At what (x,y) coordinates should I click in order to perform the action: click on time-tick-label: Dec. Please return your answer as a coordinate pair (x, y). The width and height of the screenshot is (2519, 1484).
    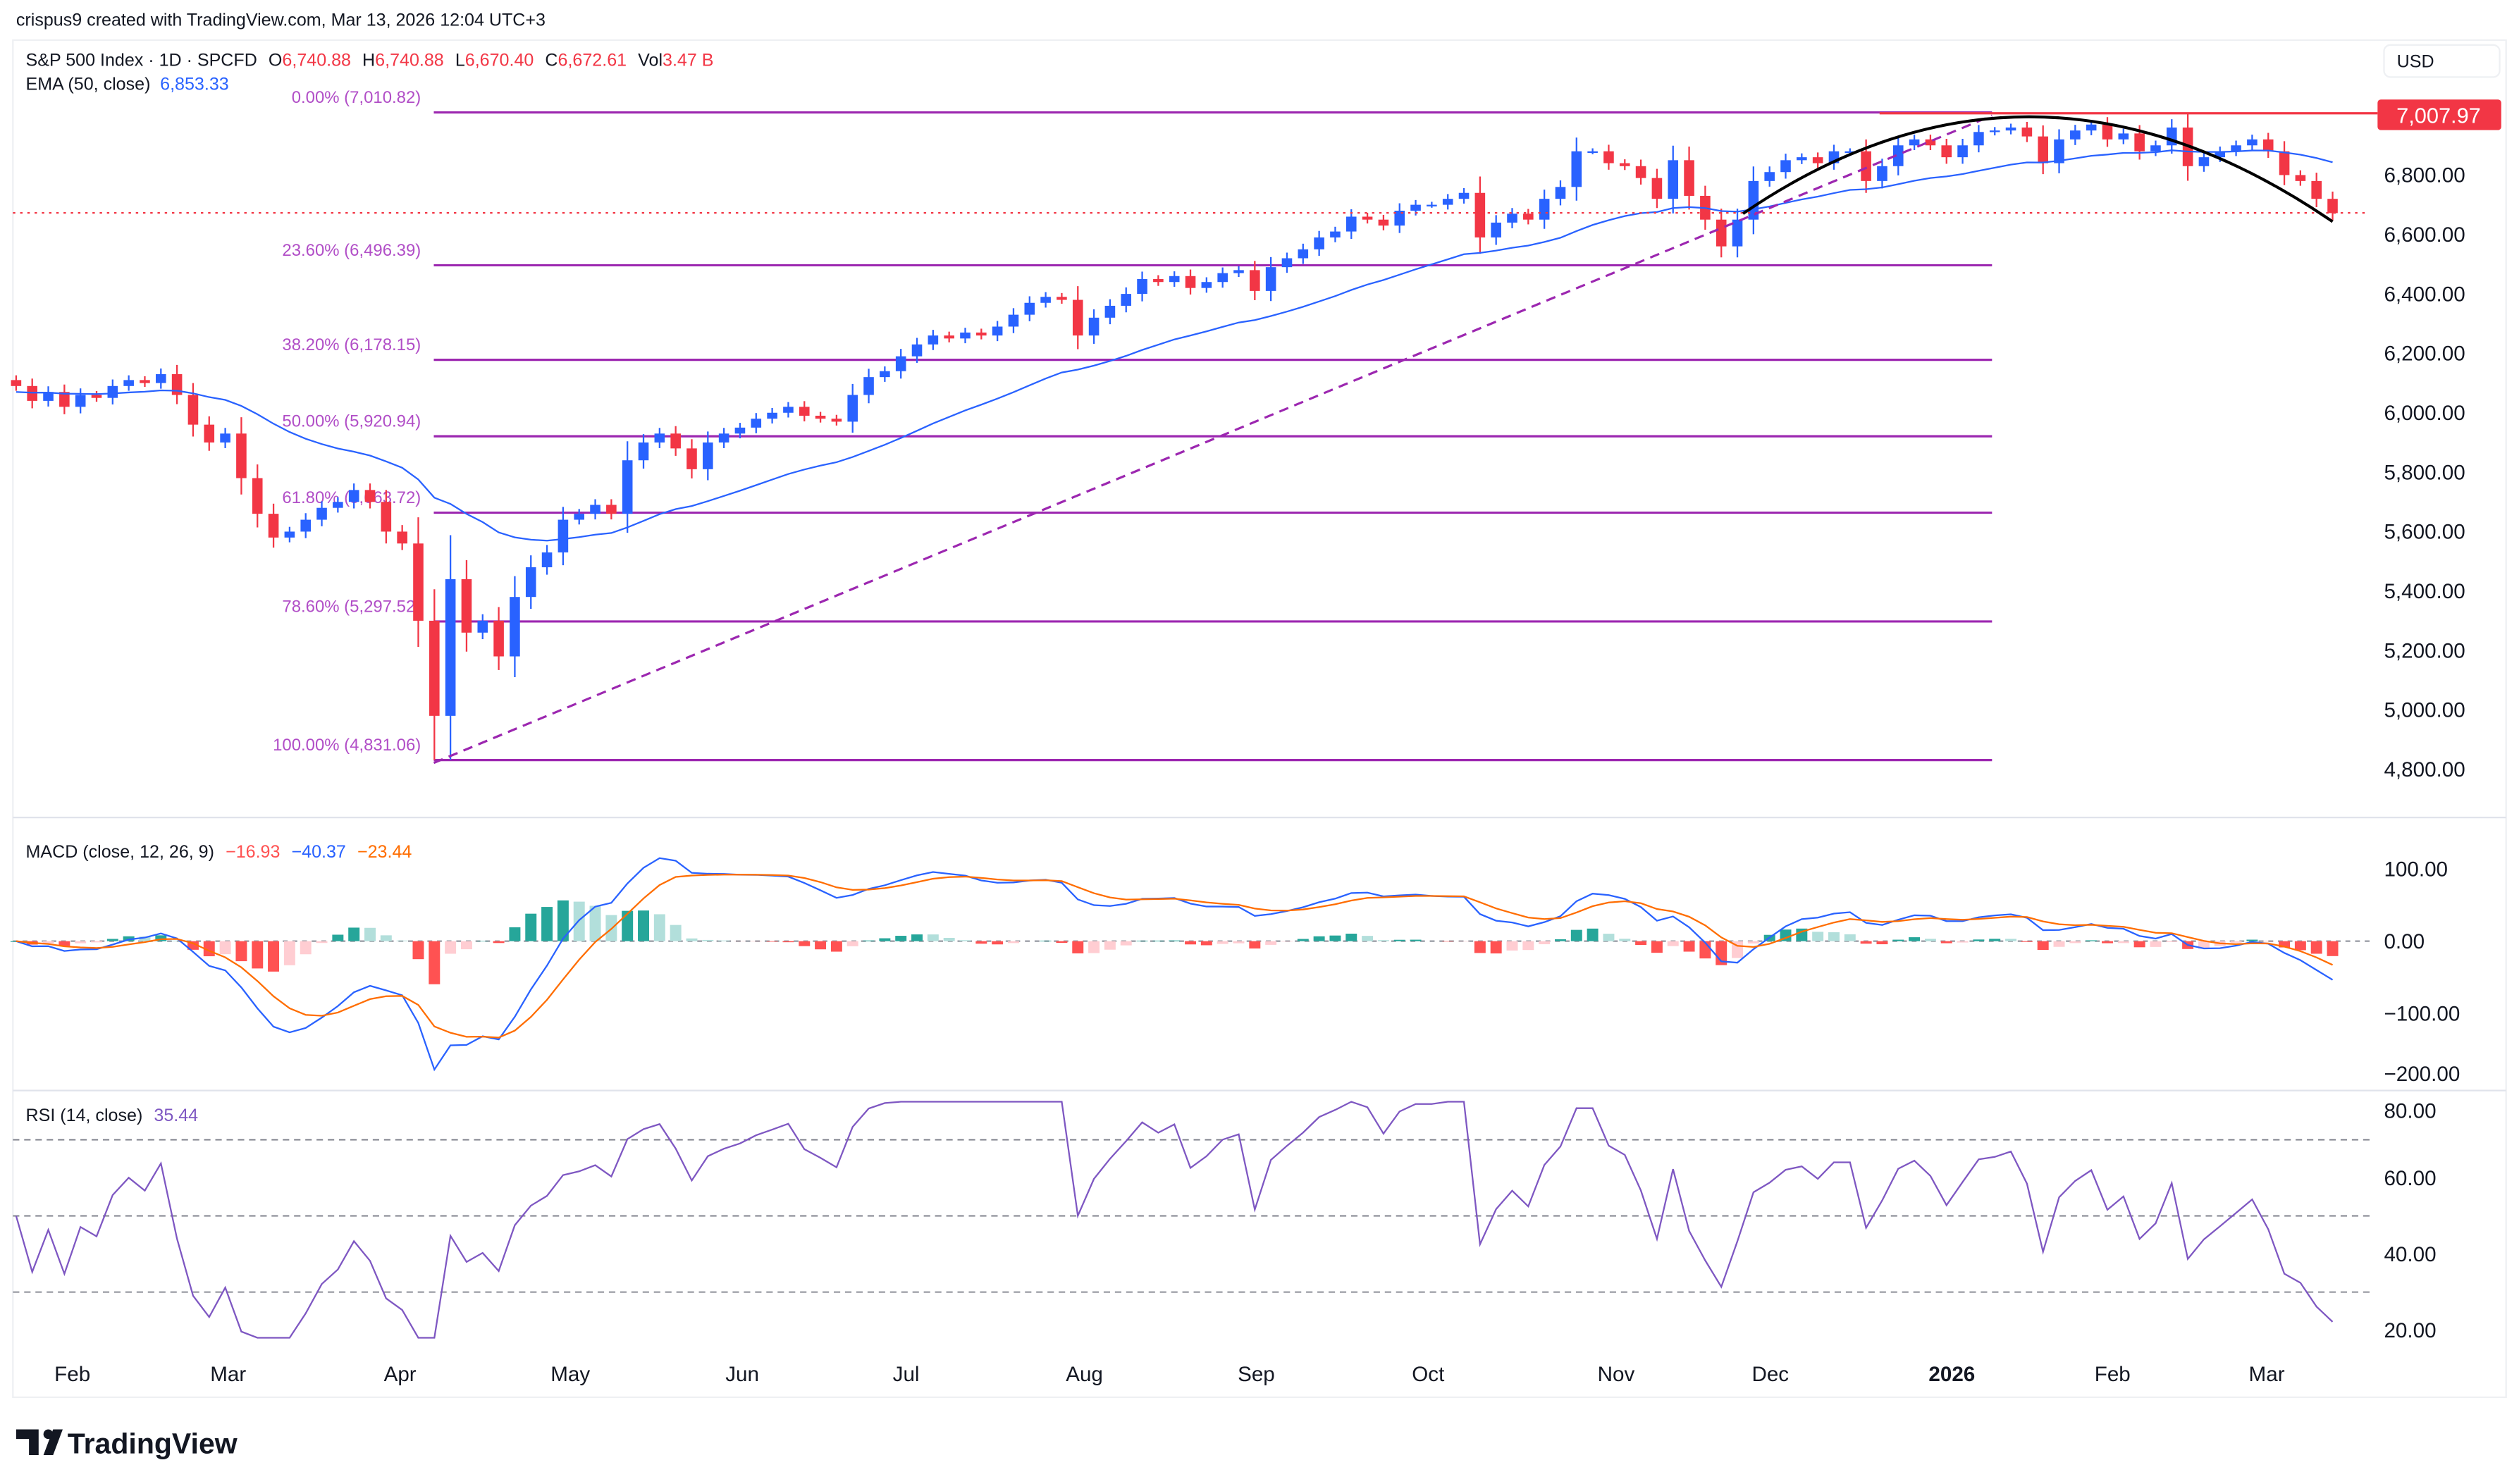
    Looking at the image, I should click on (1770, 1374).